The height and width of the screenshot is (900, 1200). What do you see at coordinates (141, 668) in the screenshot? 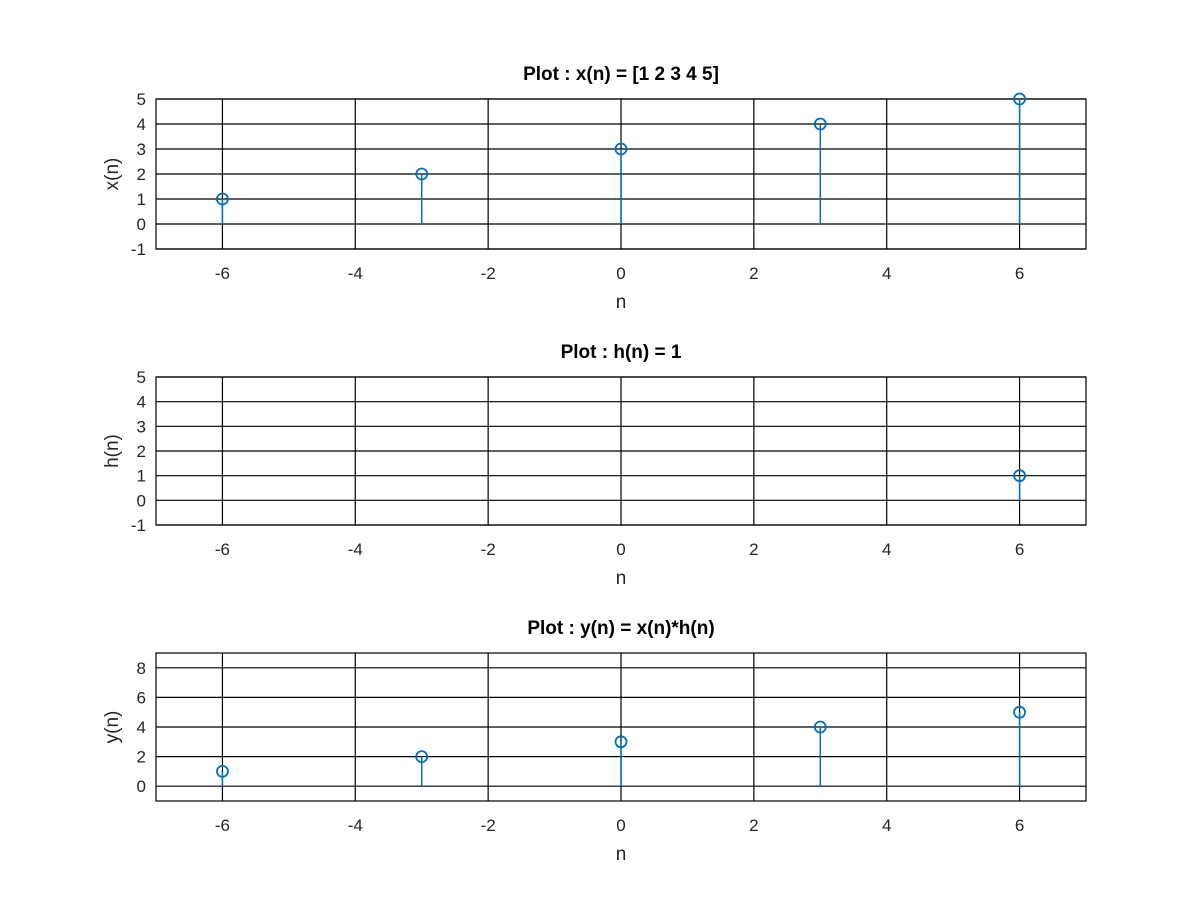
I see `y-tick-label: 8` at bounding box center [141, 668].